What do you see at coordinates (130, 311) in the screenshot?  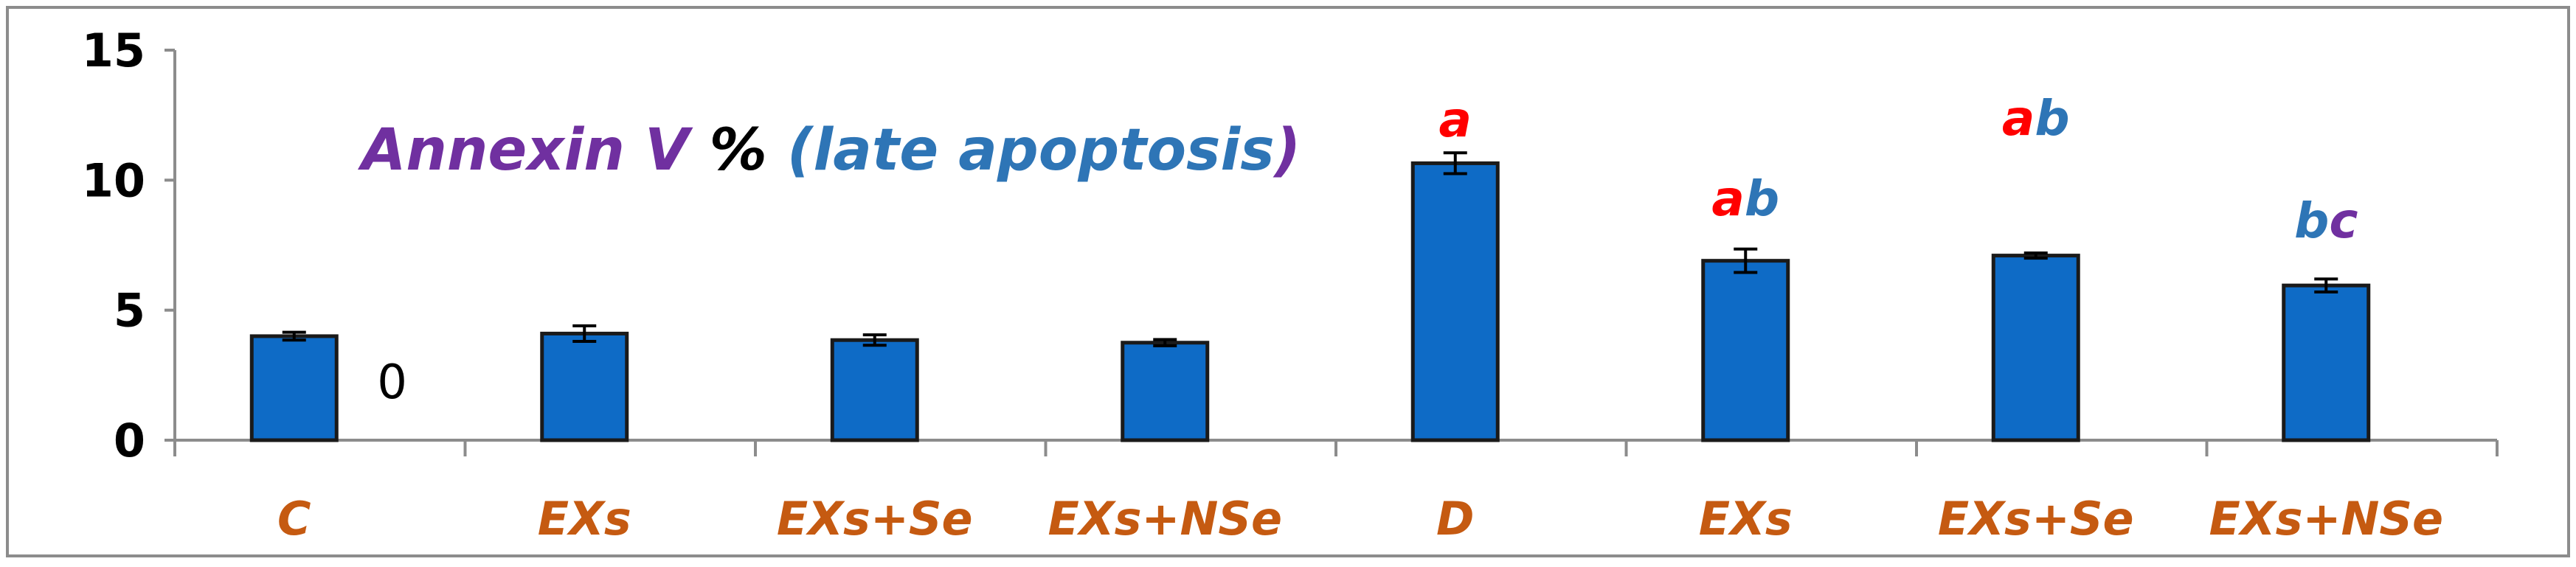 I see `y-tick-label: 5` at bounding box center [130, 311].